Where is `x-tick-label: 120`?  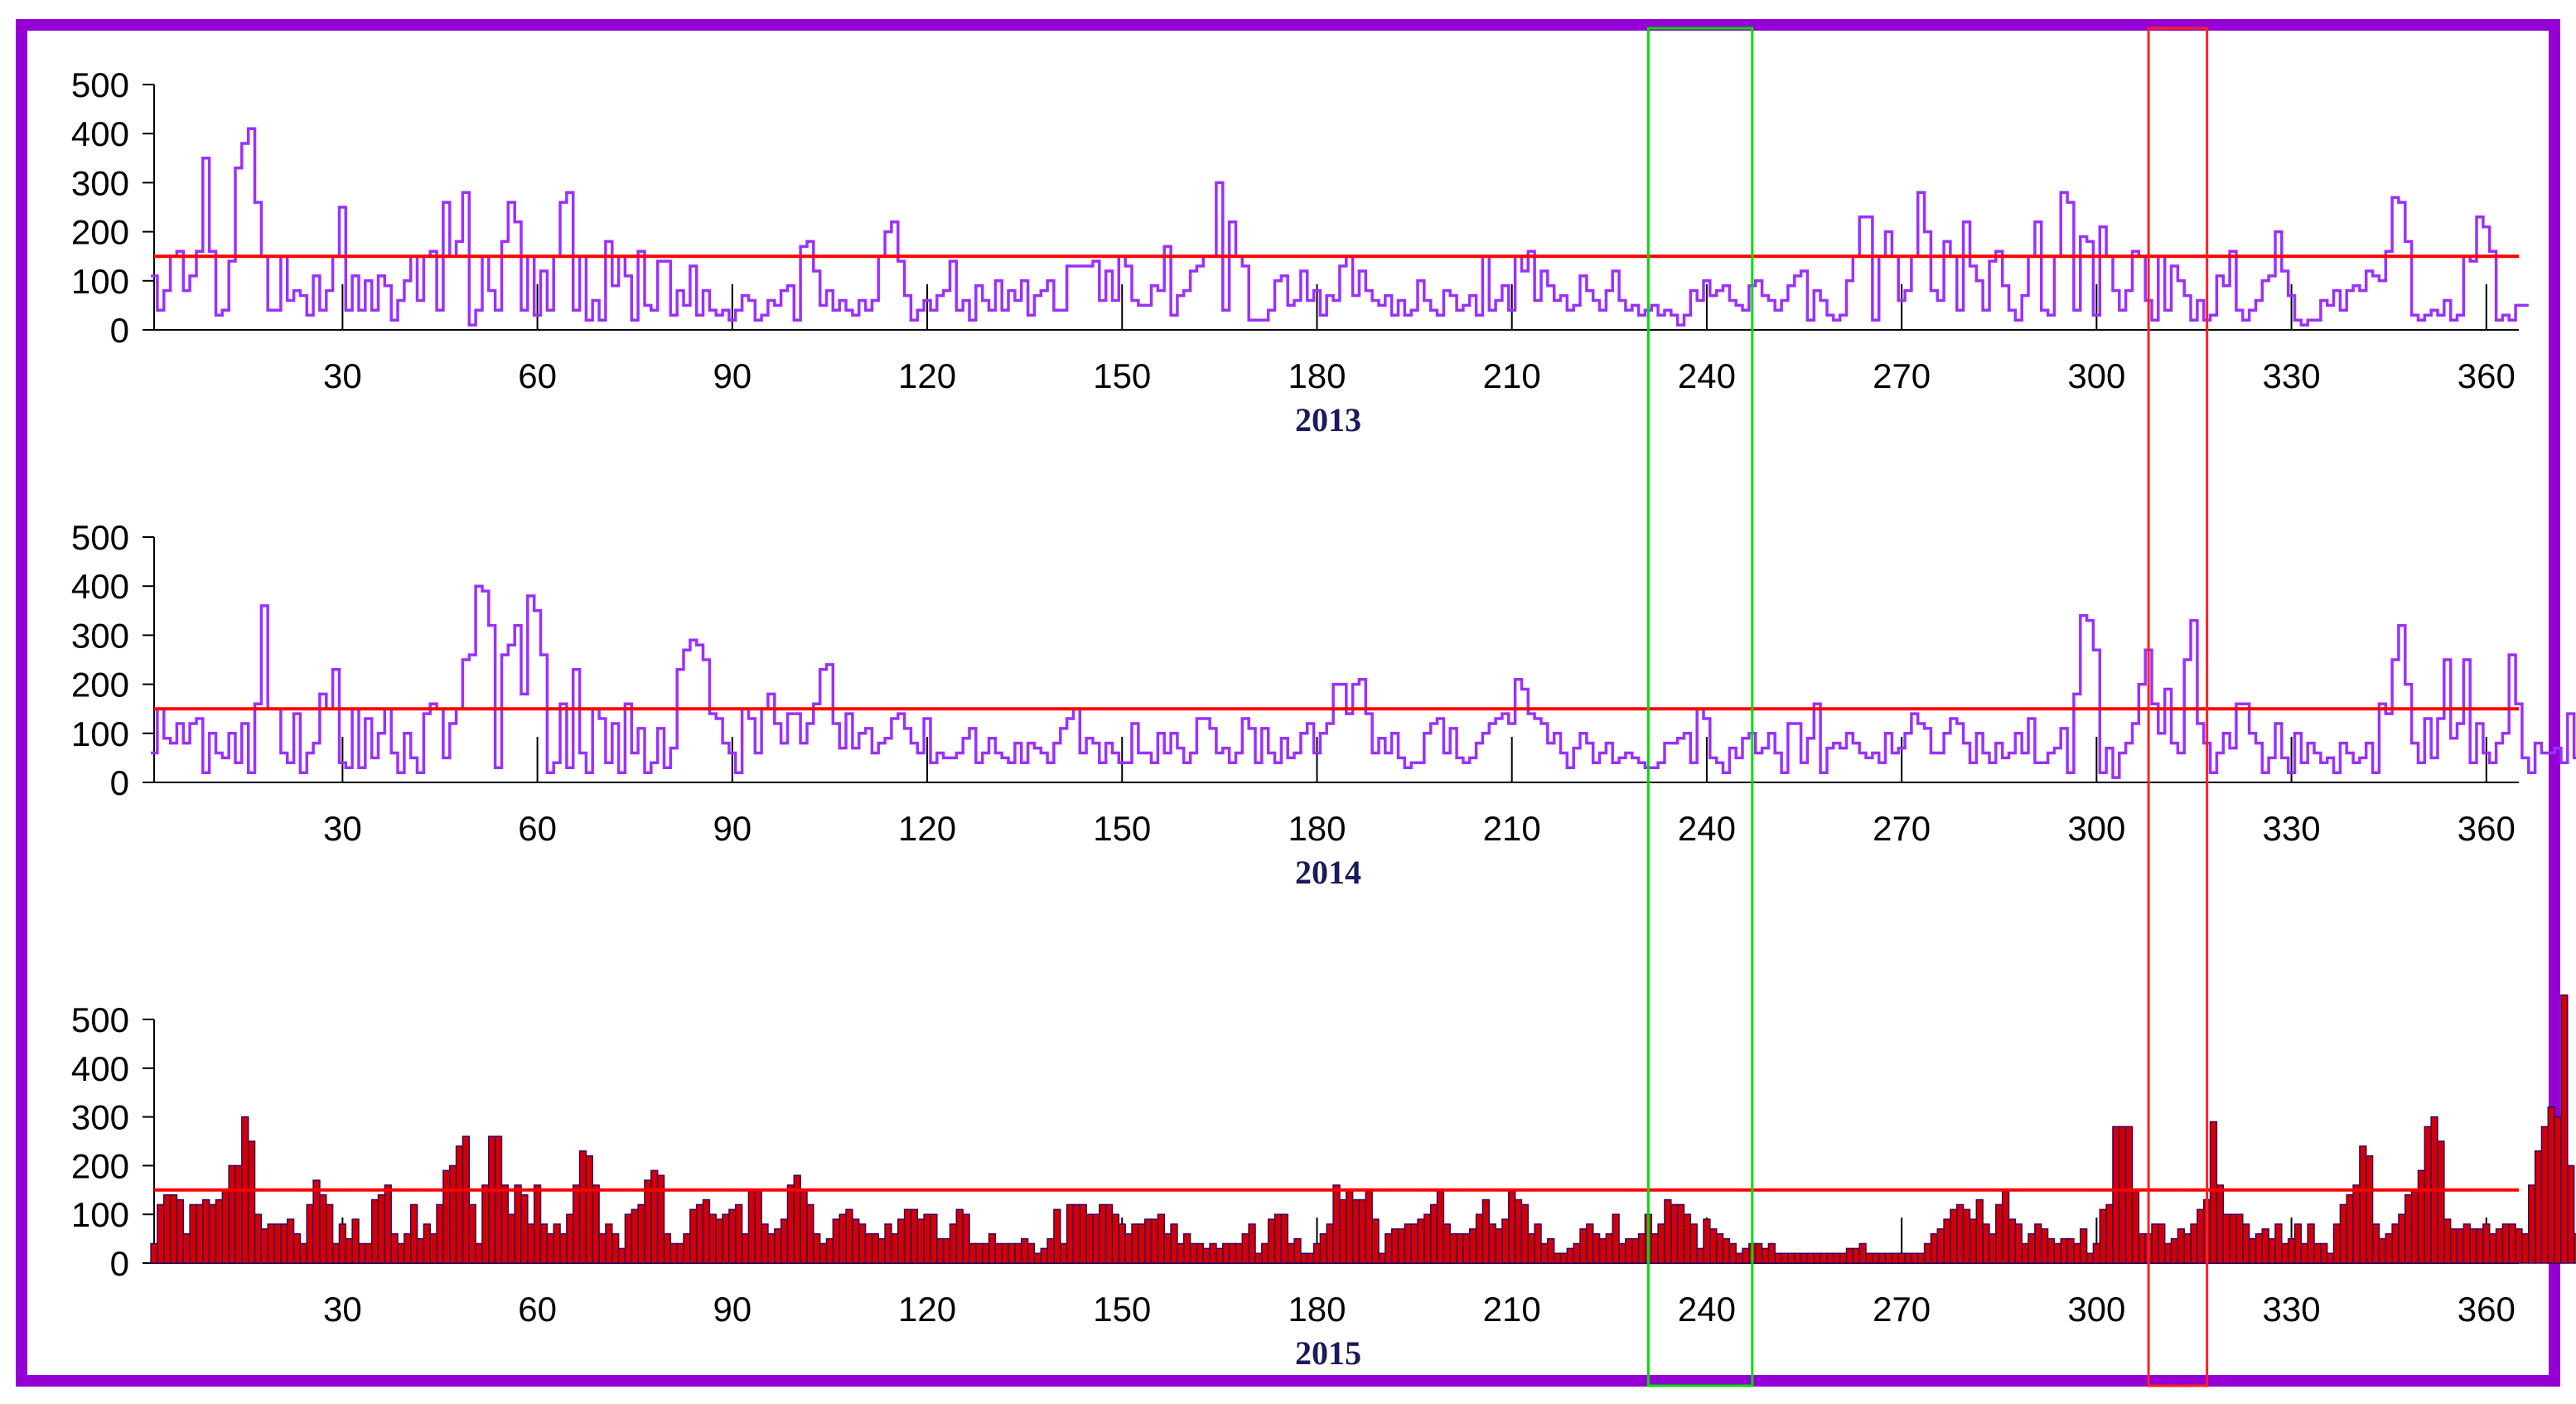 x-tick-label: 120 is located at coordinates (927, 828).